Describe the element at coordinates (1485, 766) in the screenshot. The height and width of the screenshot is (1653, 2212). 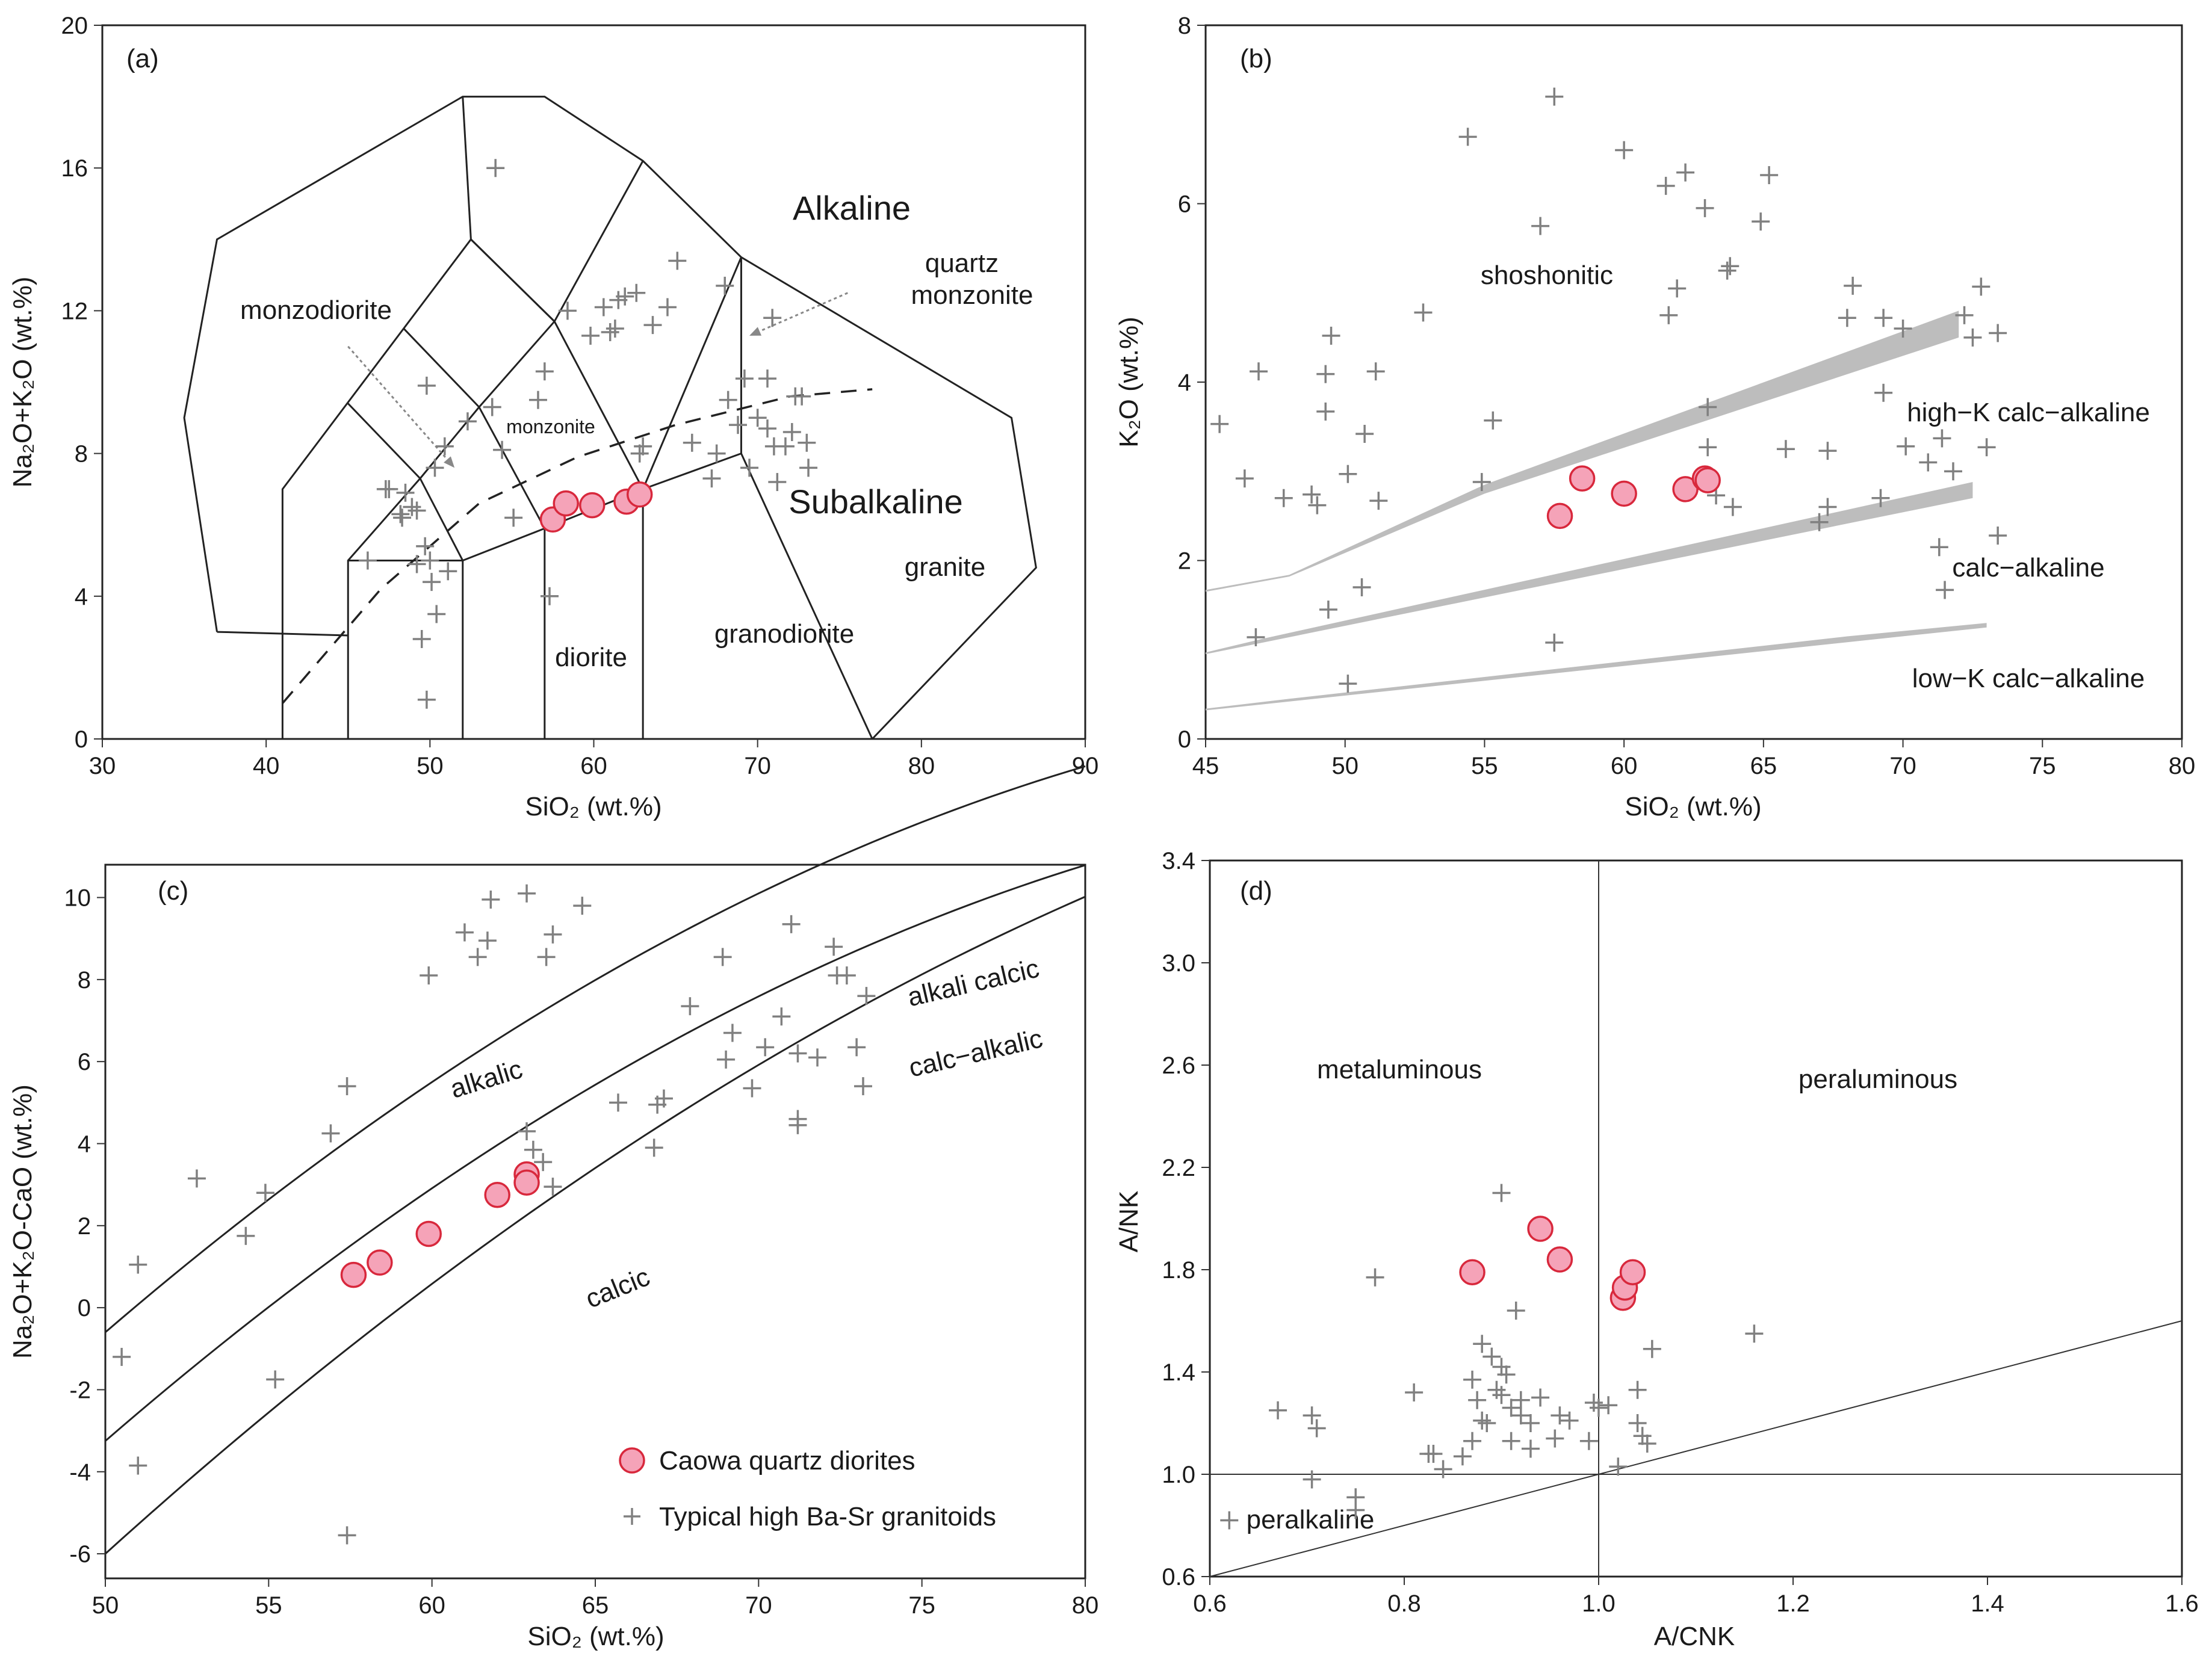
I see `x-tick-label: 55` at that location.